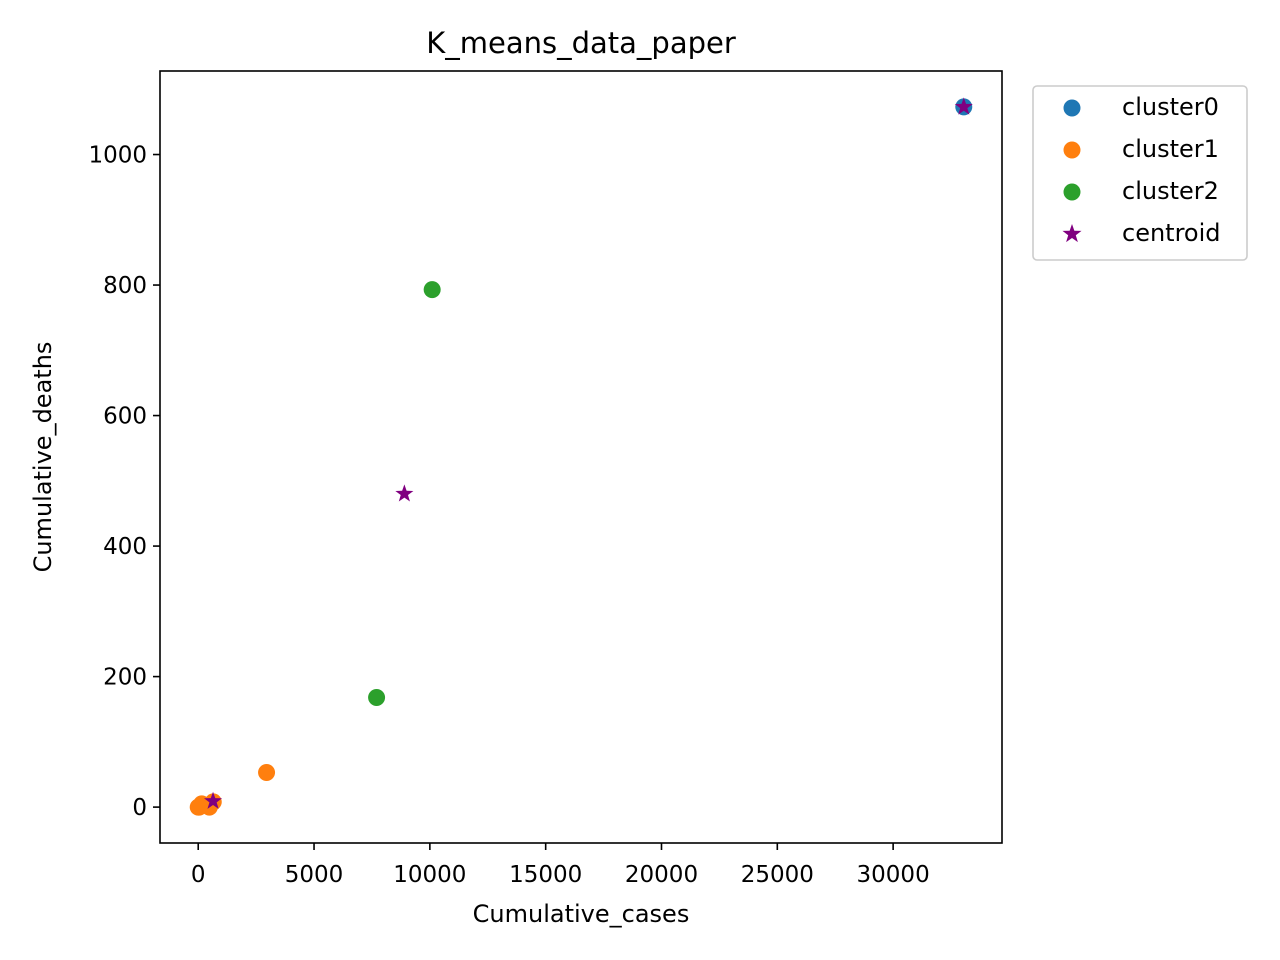 This screenshot has height=960, width=1280. I want to click on y-axis-label: Cumulative_deaths, so click(43, 457).